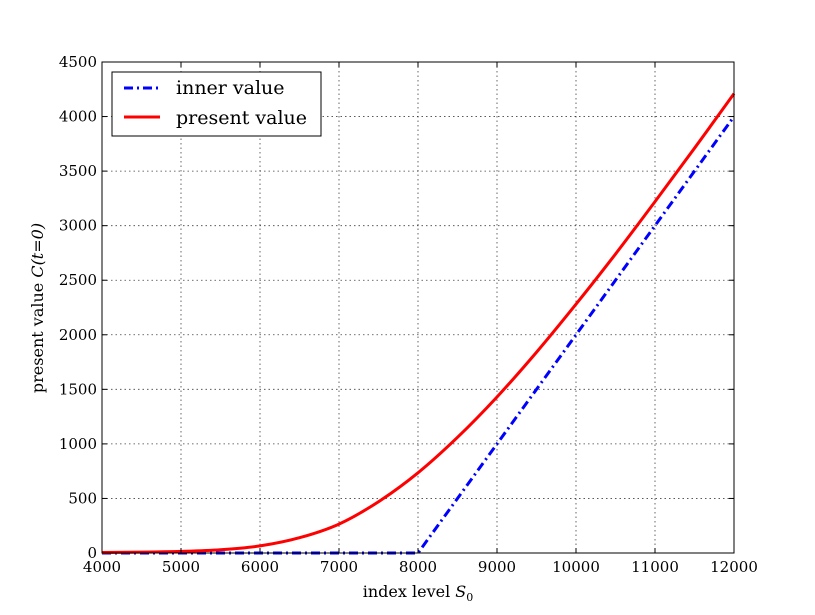 This screenshot has width=815, height=615. I want to click on x-tick-label: 9000, so click(497, 567).